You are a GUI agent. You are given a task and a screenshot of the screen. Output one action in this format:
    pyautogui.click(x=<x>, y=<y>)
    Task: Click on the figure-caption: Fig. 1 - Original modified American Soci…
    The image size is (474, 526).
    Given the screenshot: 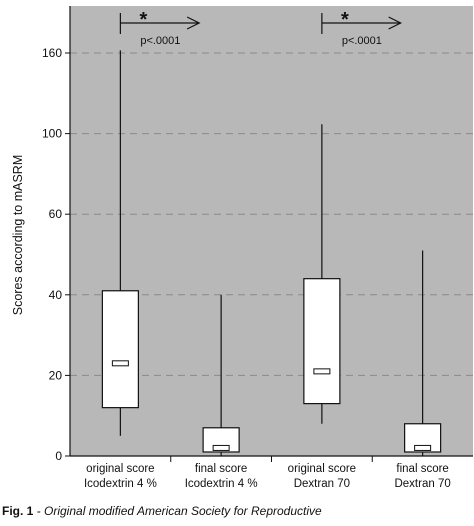 What is the action you would take?
    pyautogui.click(x=238, y=513)
    